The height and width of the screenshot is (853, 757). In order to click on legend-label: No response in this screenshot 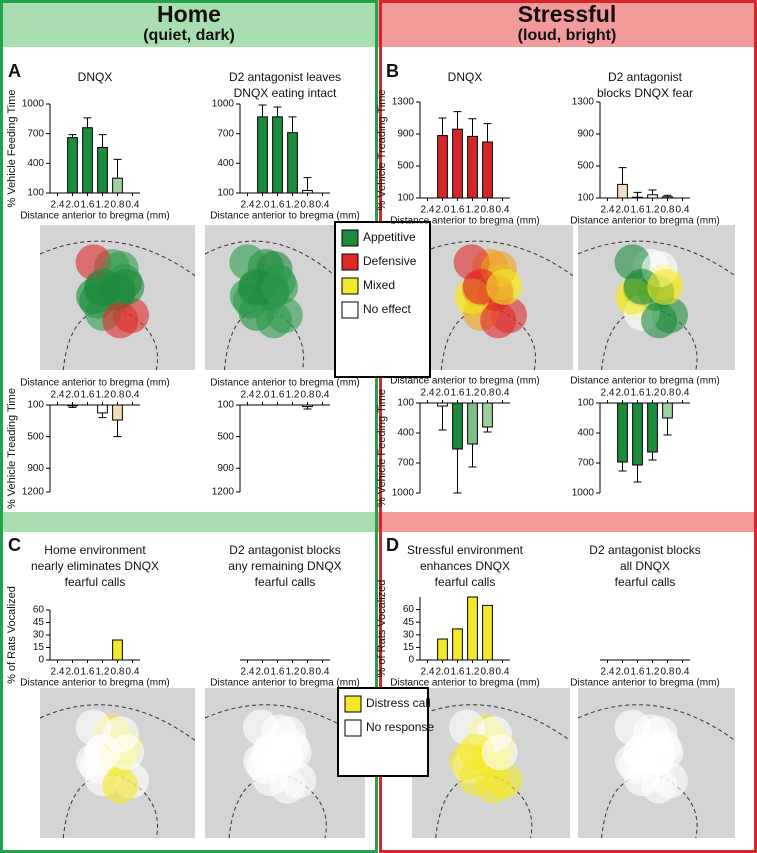, I will do `click(400, 727)`.